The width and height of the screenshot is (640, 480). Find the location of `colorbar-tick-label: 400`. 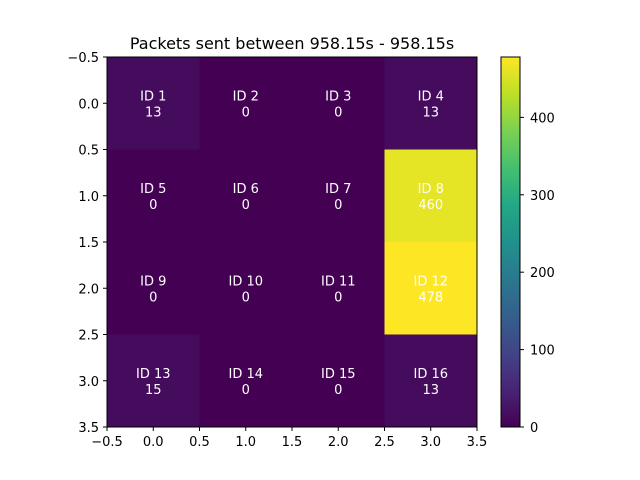

colorbar-tick-label: 400 is located at coordinates (542, 118).